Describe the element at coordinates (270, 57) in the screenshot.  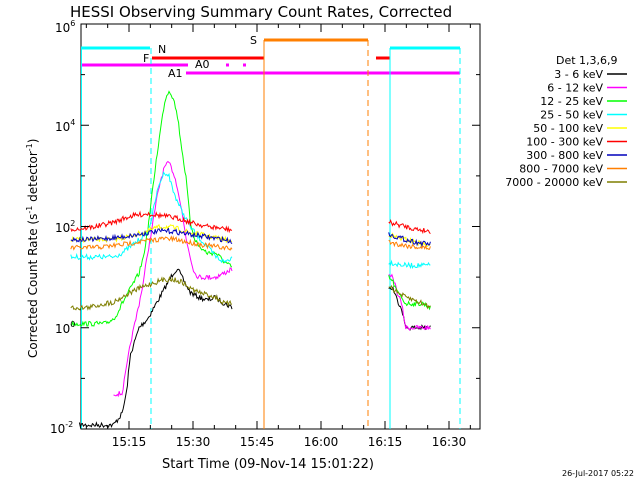
I see `observing-flags: N S F A0 A1` at that location.